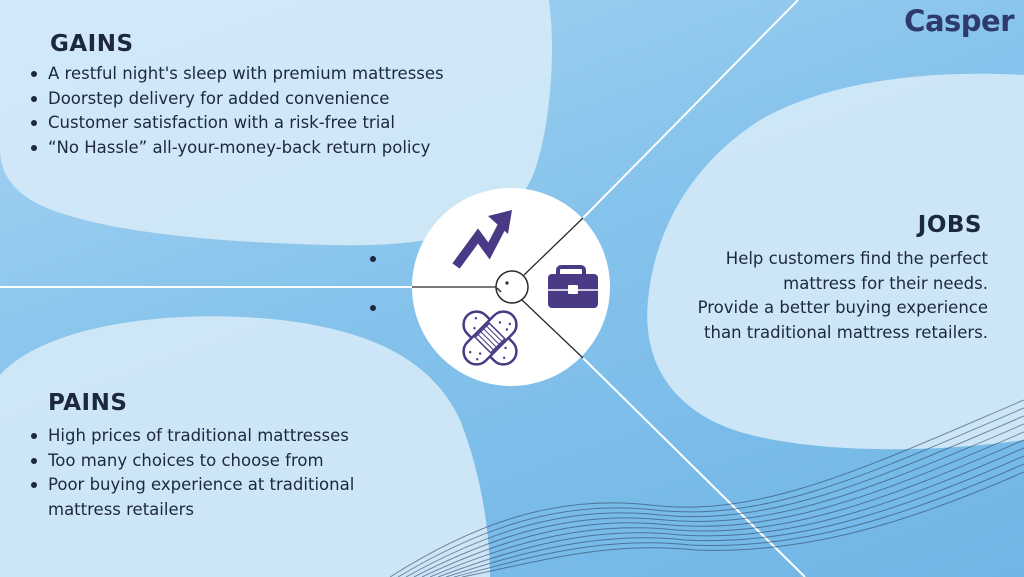 This screenshot has height=577, width=1024. I want to click on pains-item: Too many choices to choose from, so click(208, 461).